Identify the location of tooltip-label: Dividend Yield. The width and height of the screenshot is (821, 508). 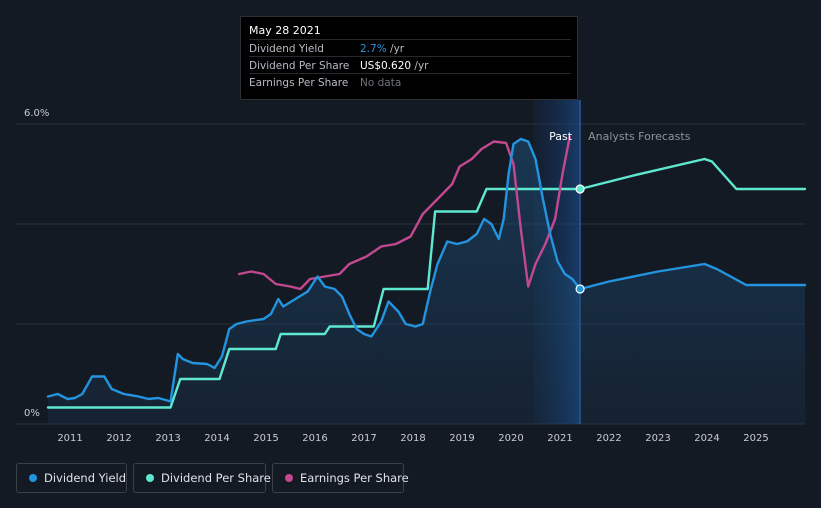
(286, 49).